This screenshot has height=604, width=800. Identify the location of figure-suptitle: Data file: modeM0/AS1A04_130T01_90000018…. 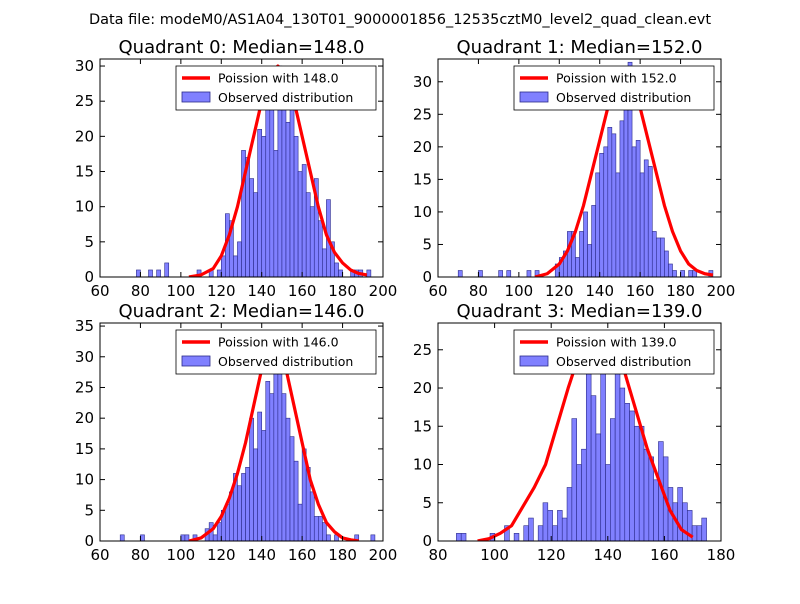
(400, 20).